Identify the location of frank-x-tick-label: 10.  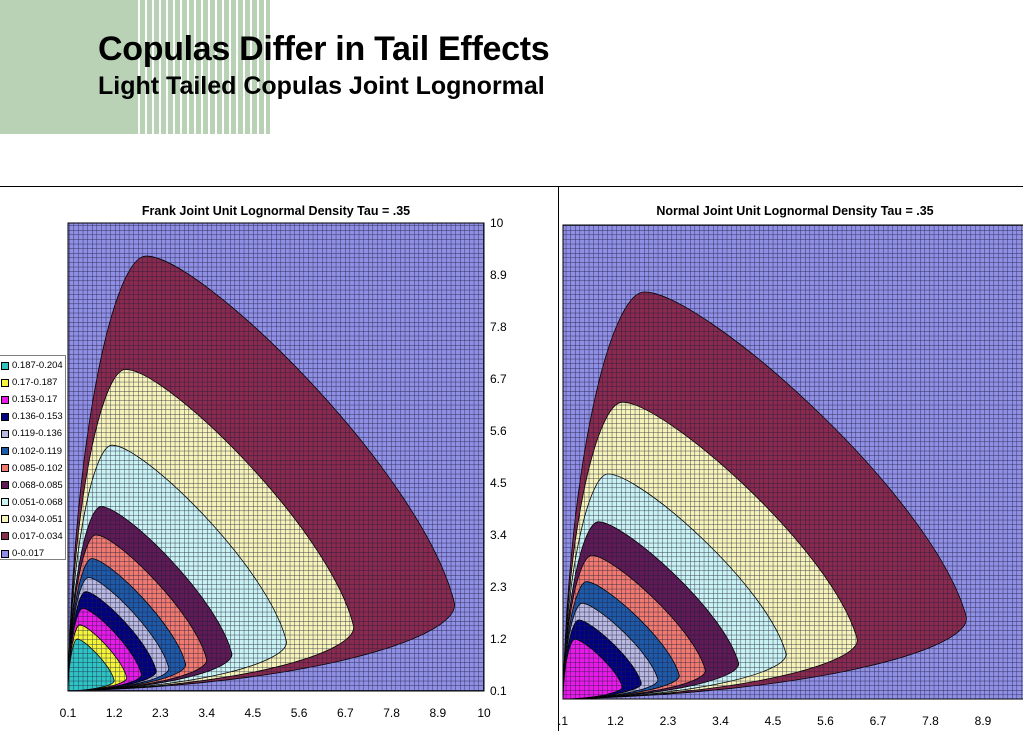
(484, 713).